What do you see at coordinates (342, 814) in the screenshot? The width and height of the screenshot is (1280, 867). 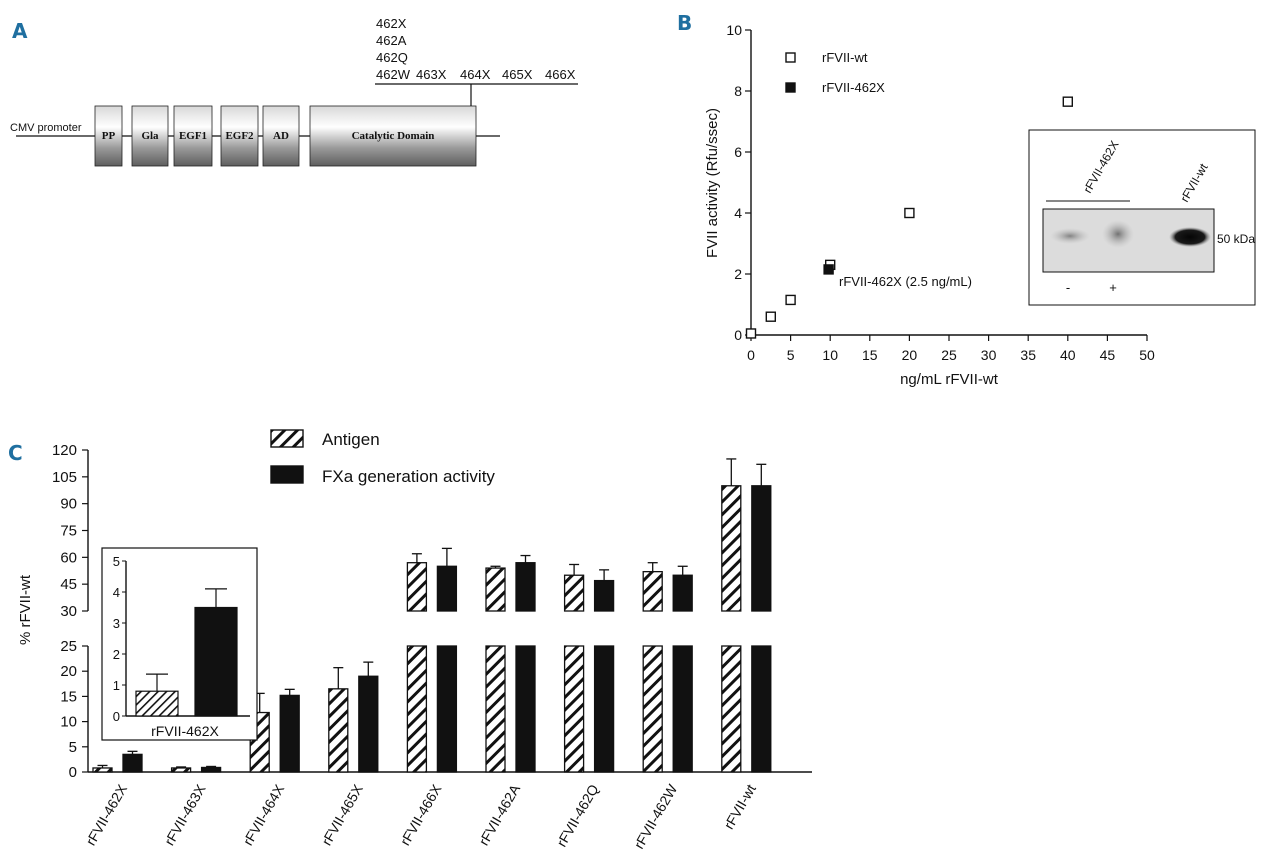 I see `c-x-tick-label: rFVII-465X` at bounding box center [342, 814].